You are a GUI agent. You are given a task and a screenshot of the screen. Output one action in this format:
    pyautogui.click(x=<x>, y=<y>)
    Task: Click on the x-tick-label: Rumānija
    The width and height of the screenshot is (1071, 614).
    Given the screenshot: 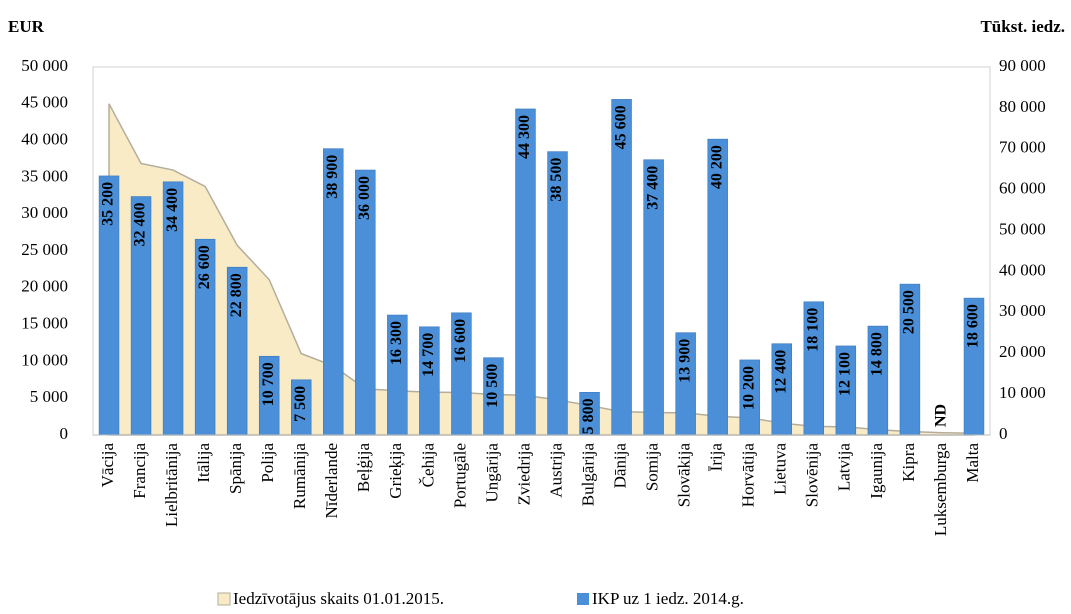 What is the action you would take?
    pyautogui.click(x=299, y=476)
    